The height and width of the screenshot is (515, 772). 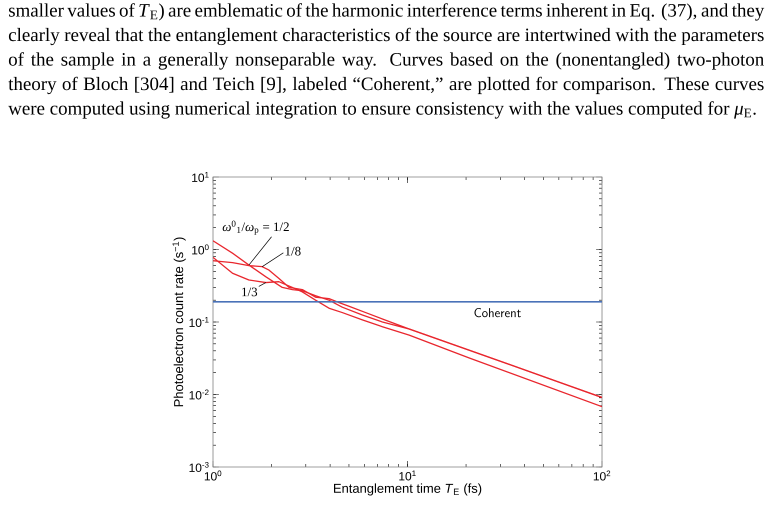 I want to click on x-tick-label: 10$^{1}$, so click(x=407, y=475).